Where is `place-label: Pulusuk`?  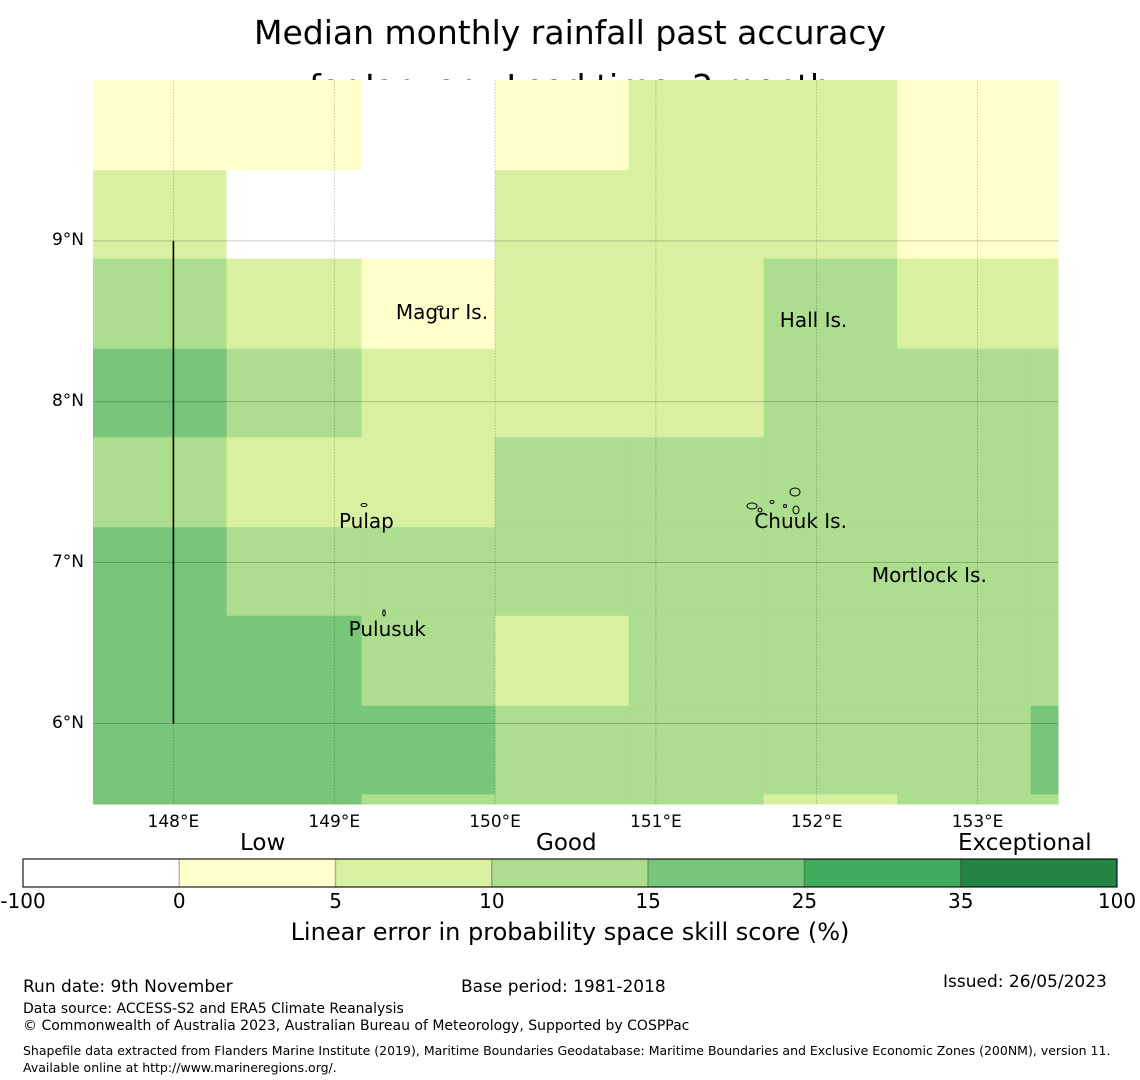 place-label: Pulusuk is located at coordinates (387, 629).